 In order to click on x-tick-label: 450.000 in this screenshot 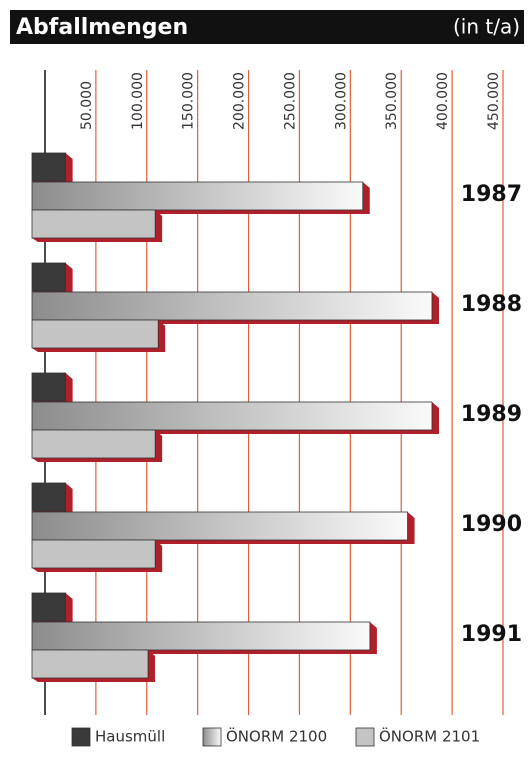, I will do `click(494, 101)`.